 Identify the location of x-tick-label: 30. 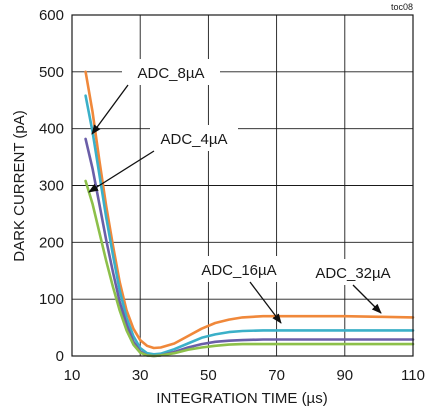
(140, 375).